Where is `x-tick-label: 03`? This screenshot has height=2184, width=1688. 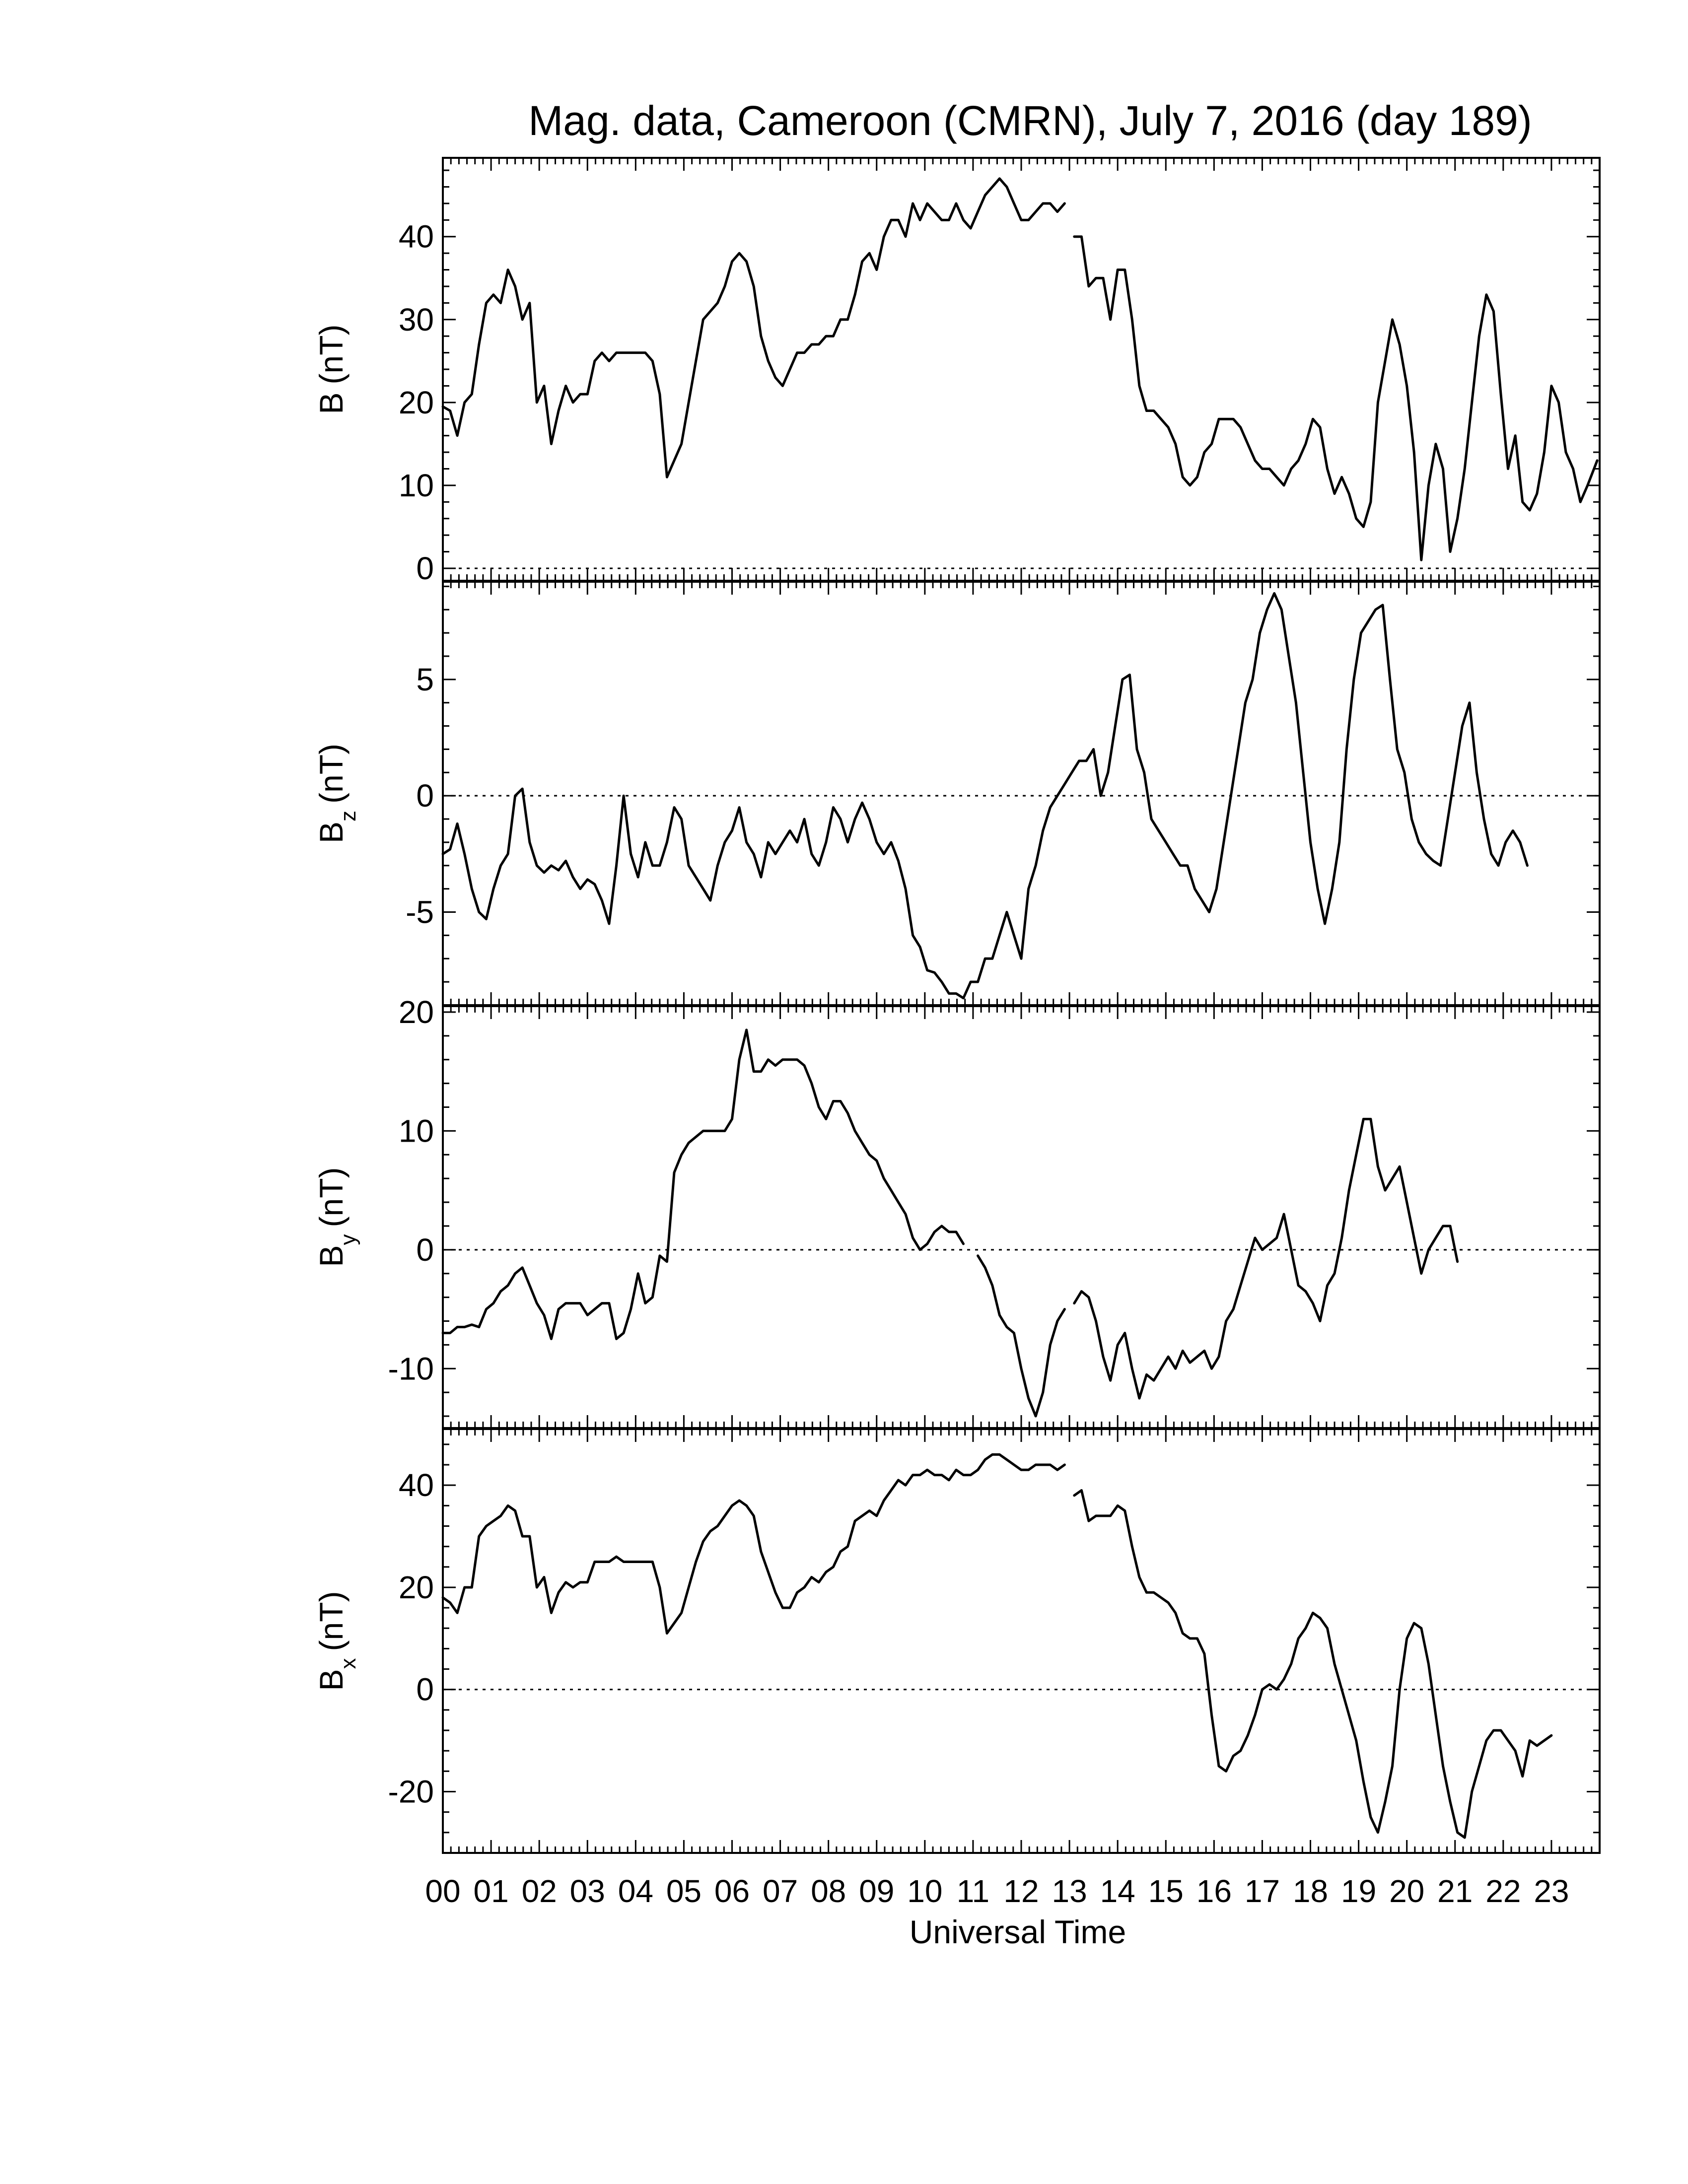 x-tick-label: 03 is located at coordinates (587, 1891).